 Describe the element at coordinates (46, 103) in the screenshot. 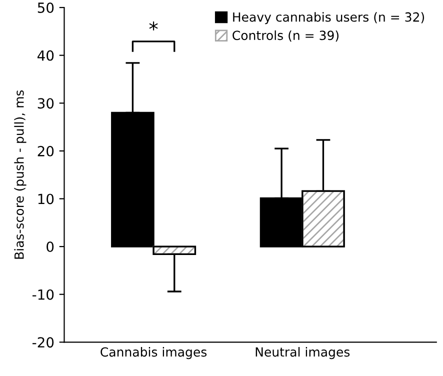

I see `y-tick-label: 30` at that location.